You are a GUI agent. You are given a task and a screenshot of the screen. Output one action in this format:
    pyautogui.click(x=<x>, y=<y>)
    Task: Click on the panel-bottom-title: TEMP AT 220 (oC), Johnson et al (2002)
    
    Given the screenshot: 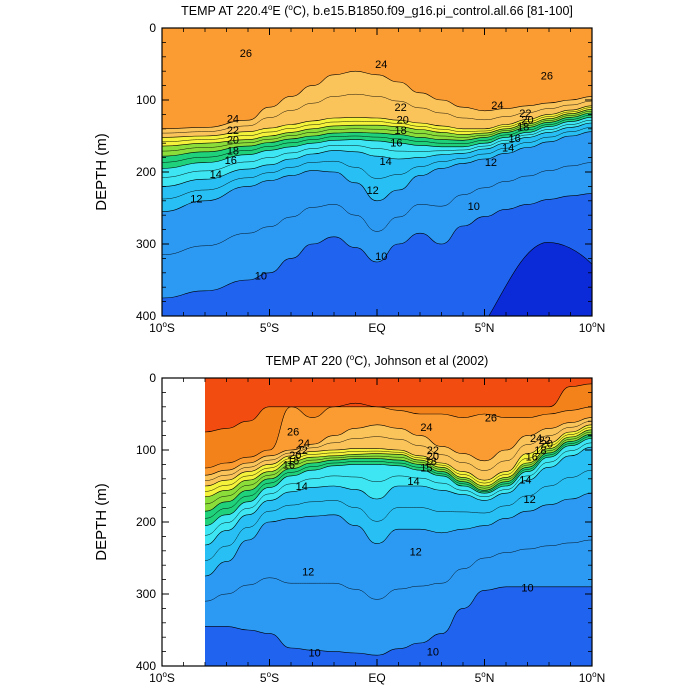 What is the action you would take?
    pyautogui.click(x=377, y=360)
    